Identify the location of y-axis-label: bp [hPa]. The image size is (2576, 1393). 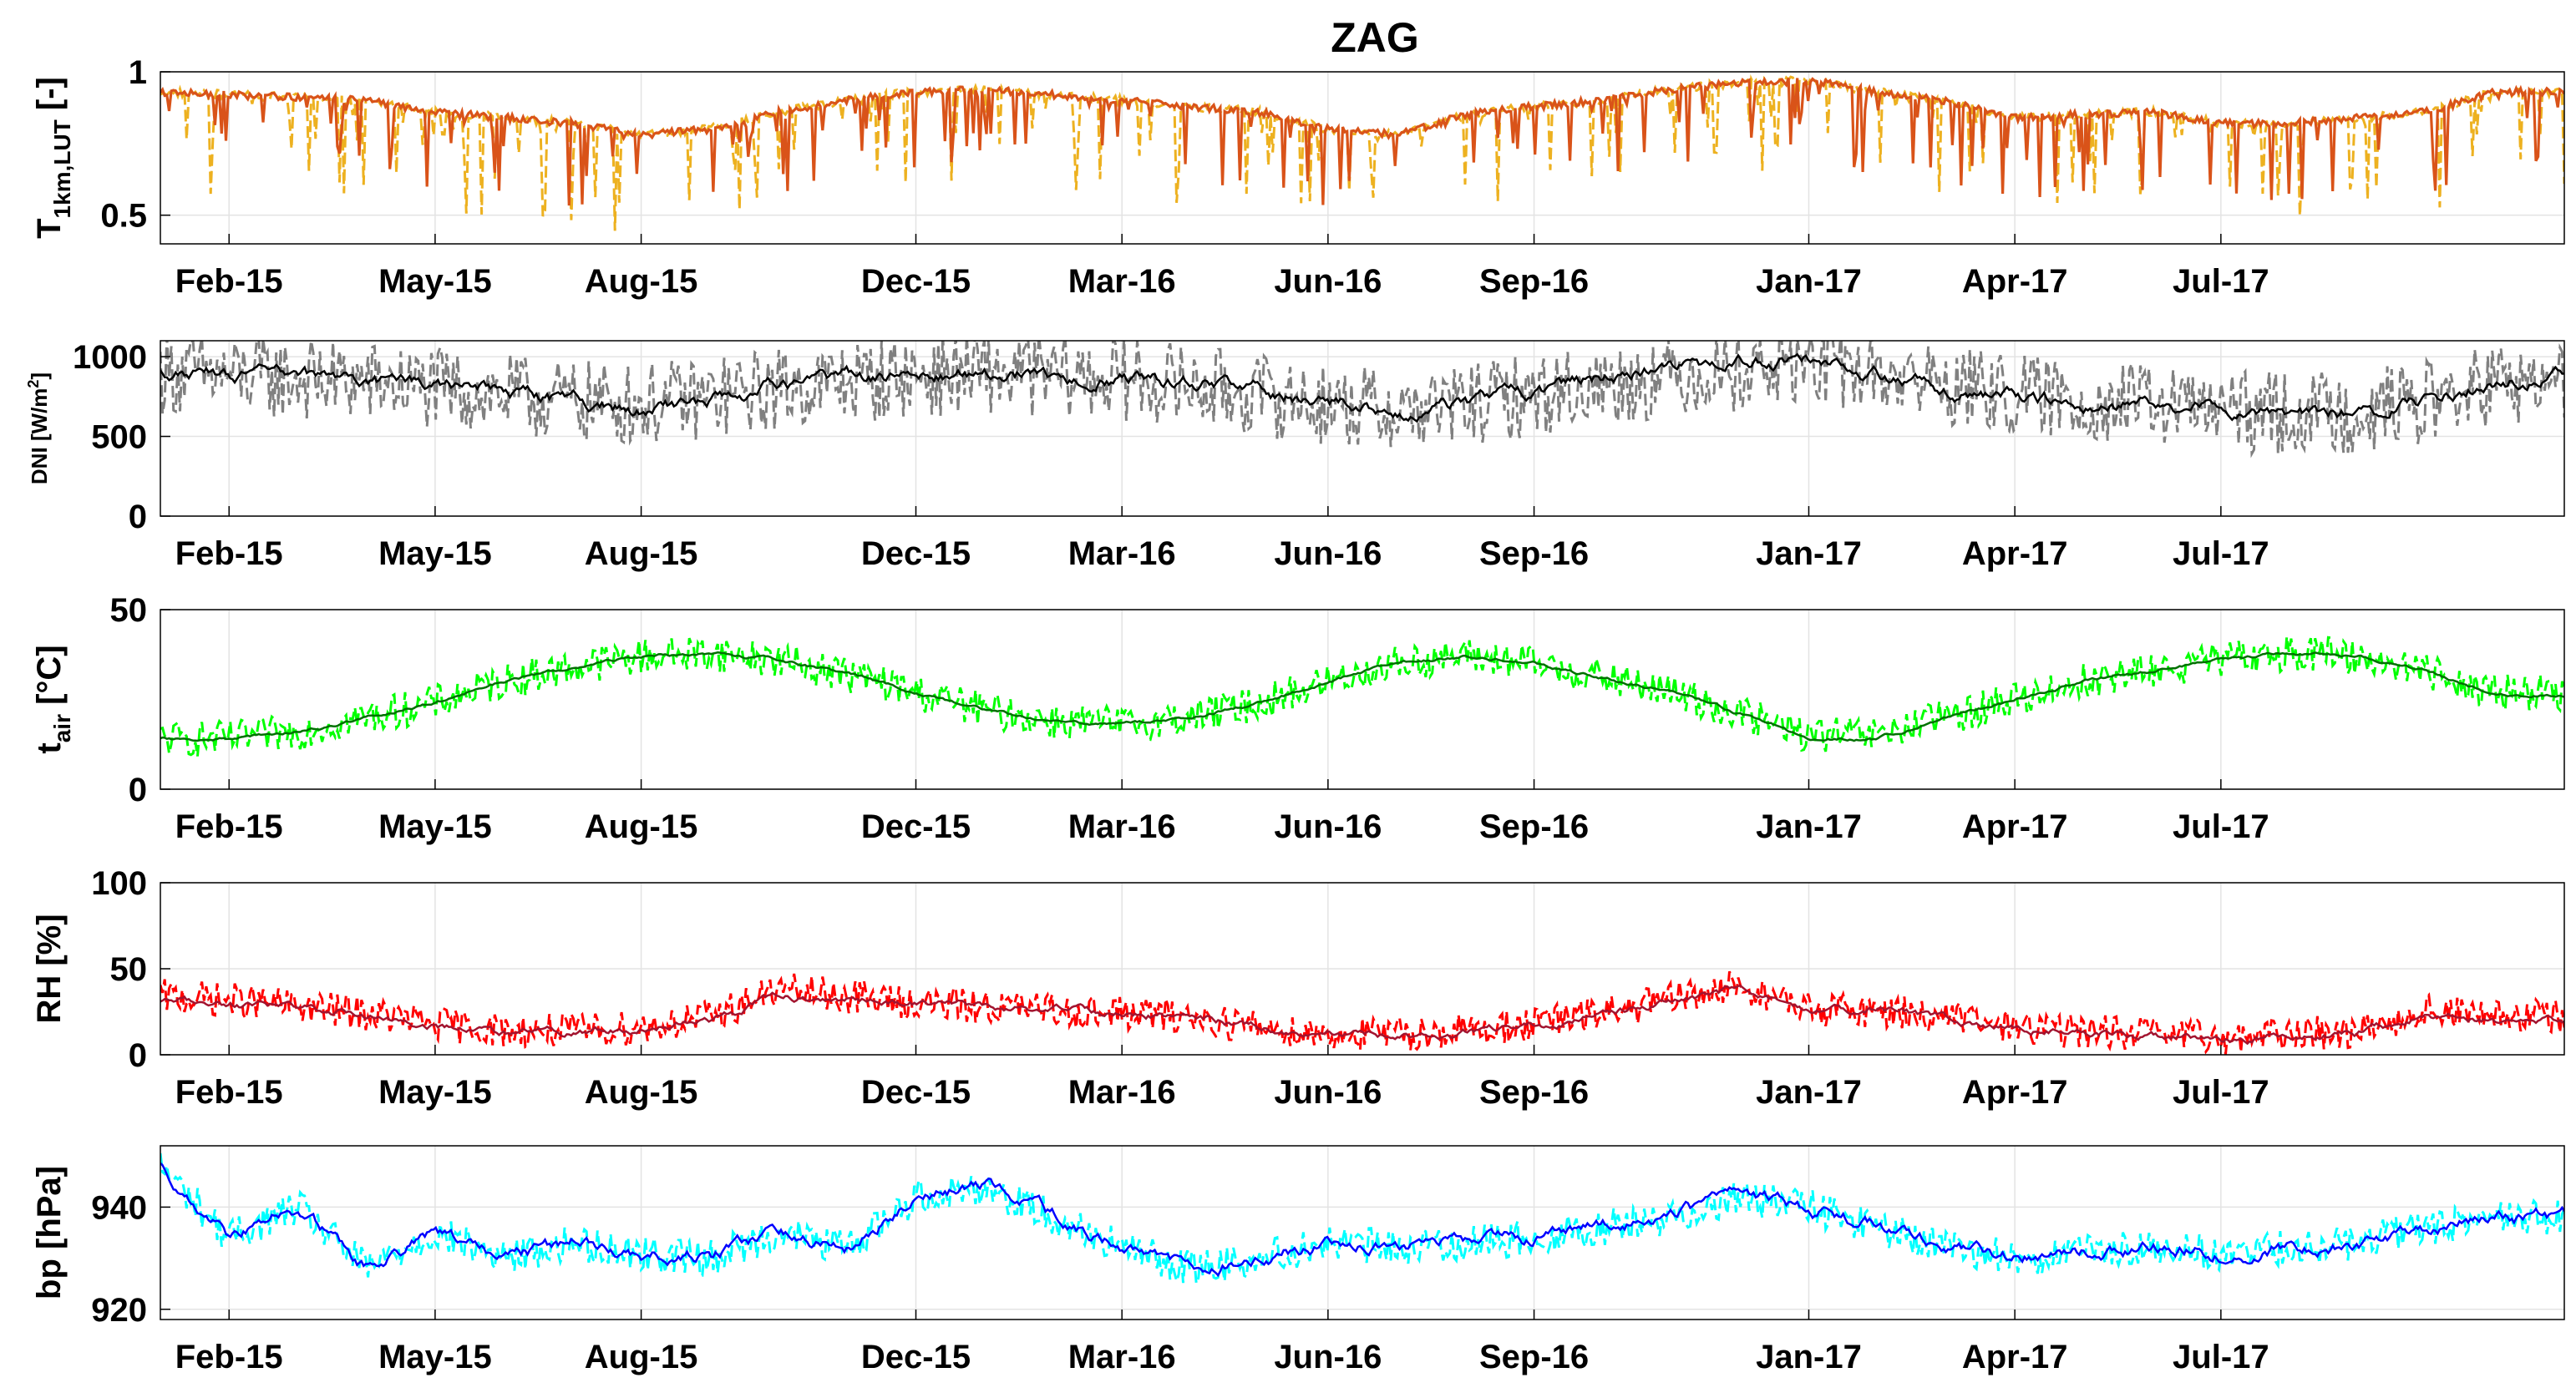
(49, 1232).